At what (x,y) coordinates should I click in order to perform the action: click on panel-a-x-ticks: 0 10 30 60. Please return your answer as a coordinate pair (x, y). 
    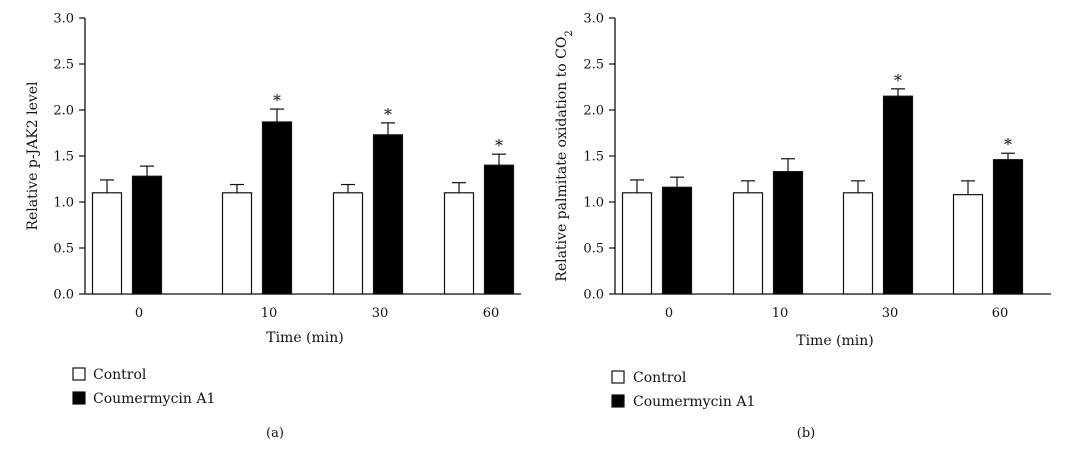
    Looking at the image, I should click on (317, 313).